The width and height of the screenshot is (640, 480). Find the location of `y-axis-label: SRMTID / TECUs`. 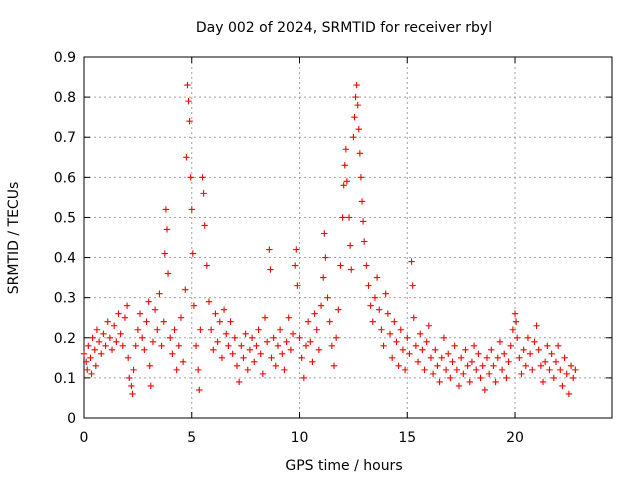

y-axis-label: SRMTID / TECUs is located at coordinates (14, 238).